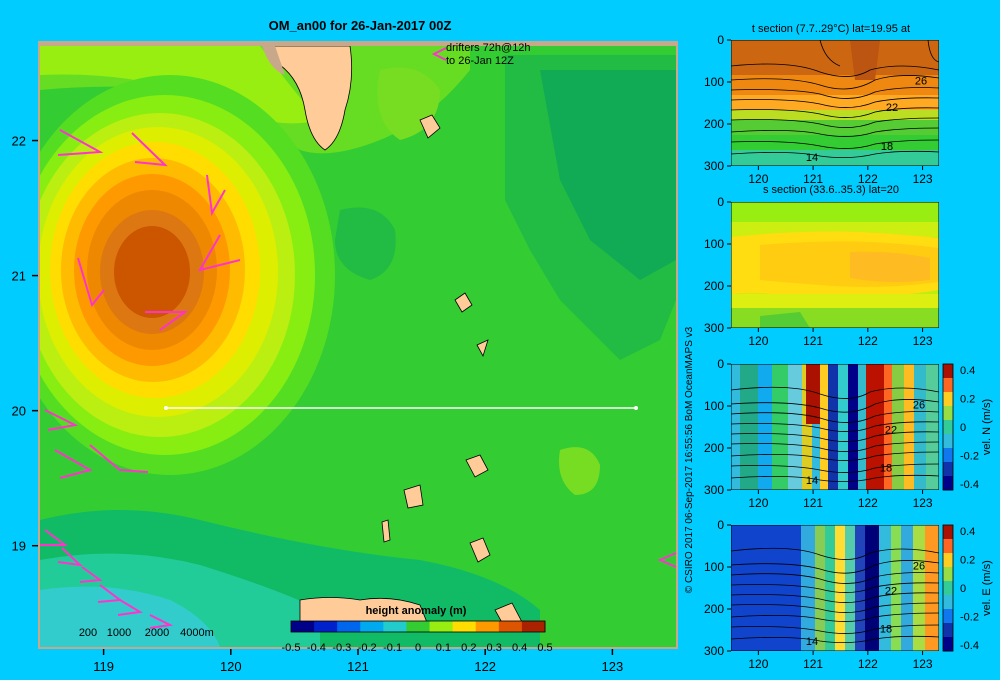 The image size is (1000, 680). I want to click on height-colorbar-tick-label: 0.4, so click(519, 648).